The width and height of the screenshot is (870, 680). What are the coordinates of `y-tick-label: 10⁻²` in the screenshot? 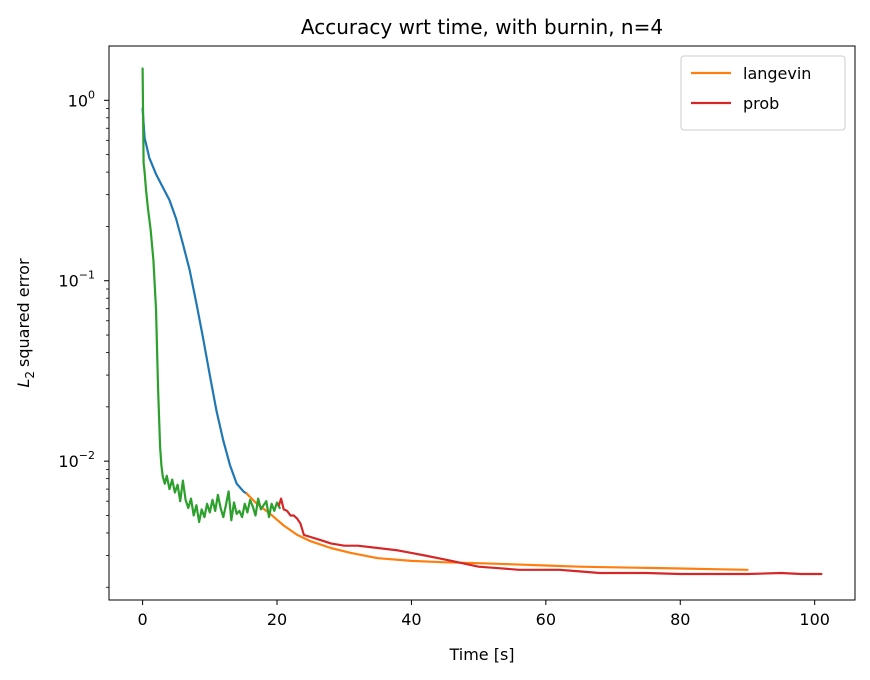 It's located at (76, 460).